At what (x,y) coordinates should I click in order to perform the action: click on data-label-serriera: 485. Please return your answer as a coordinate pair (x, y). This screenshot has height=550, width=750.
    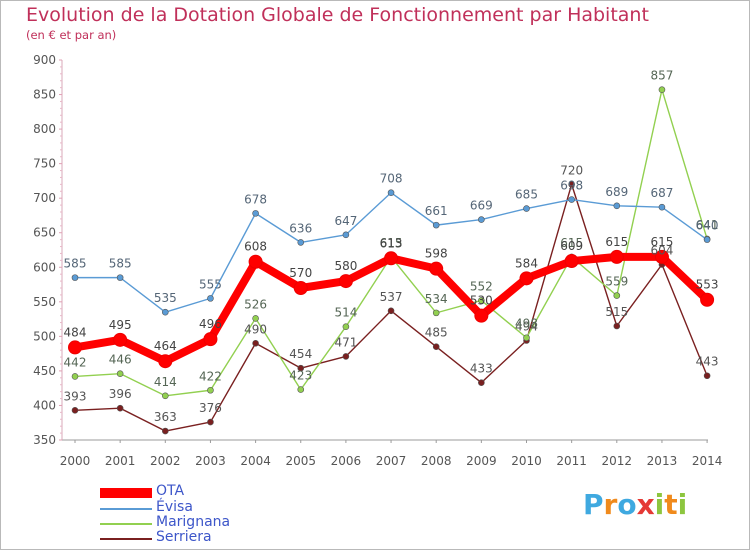
    Looking at the image, I should click on (436, 333).